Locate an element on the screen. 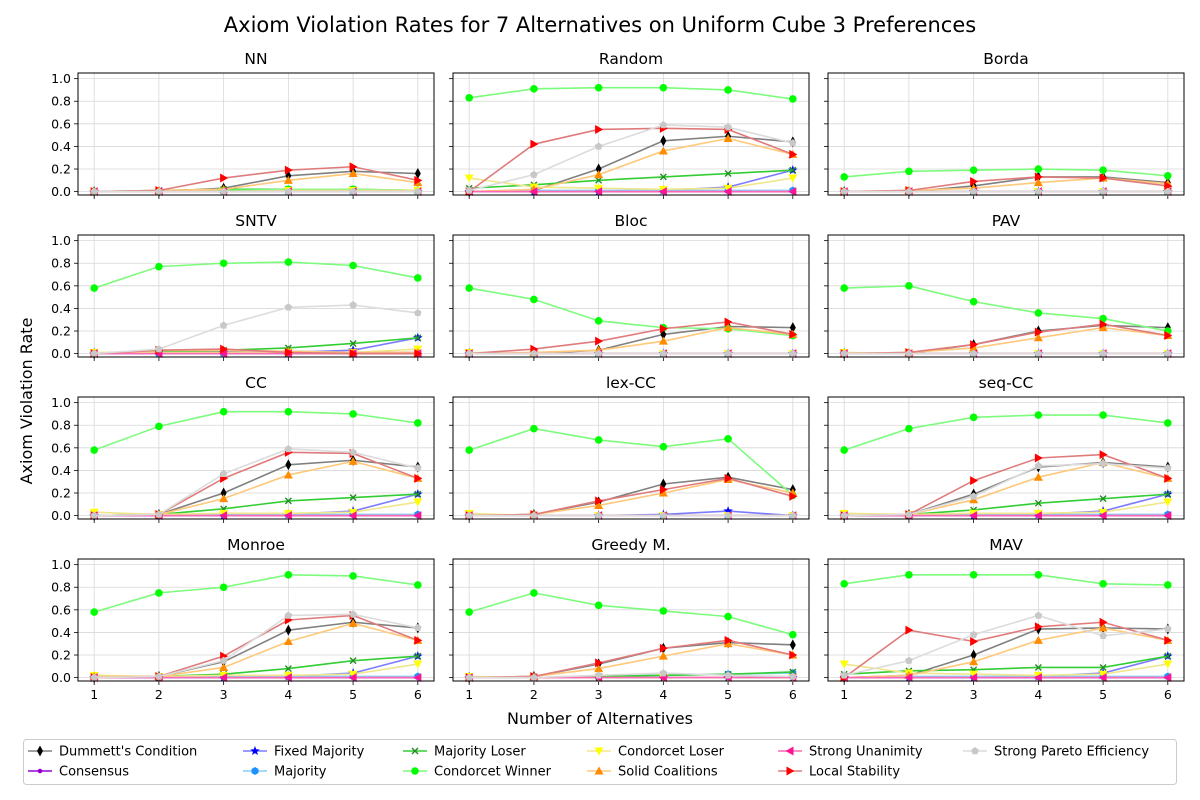 The height and width of the screenshot is (800, 1200). subplot-pav: PAV is located at coordinates (1004, 286).